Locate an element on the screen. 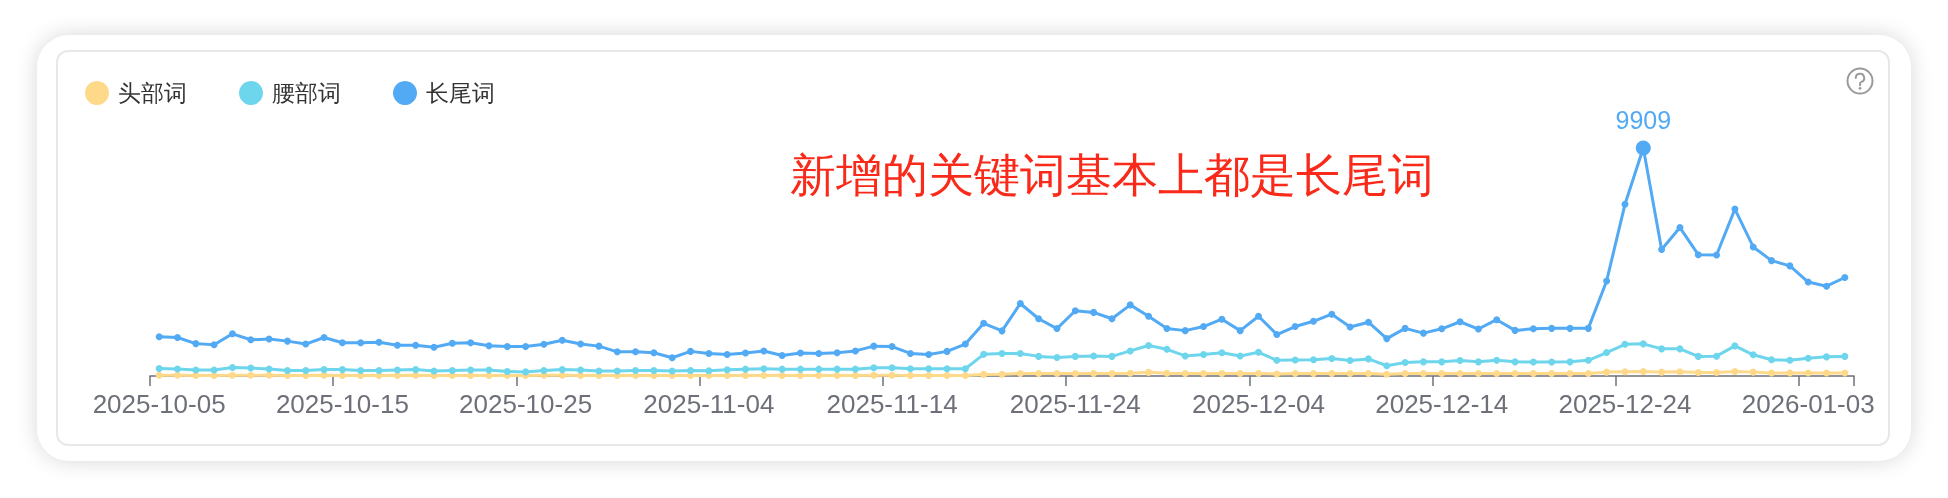 This screenshot has height=498, width=1948. x-tick-label: 2025-10-05 is located at coordinates (159, 404).